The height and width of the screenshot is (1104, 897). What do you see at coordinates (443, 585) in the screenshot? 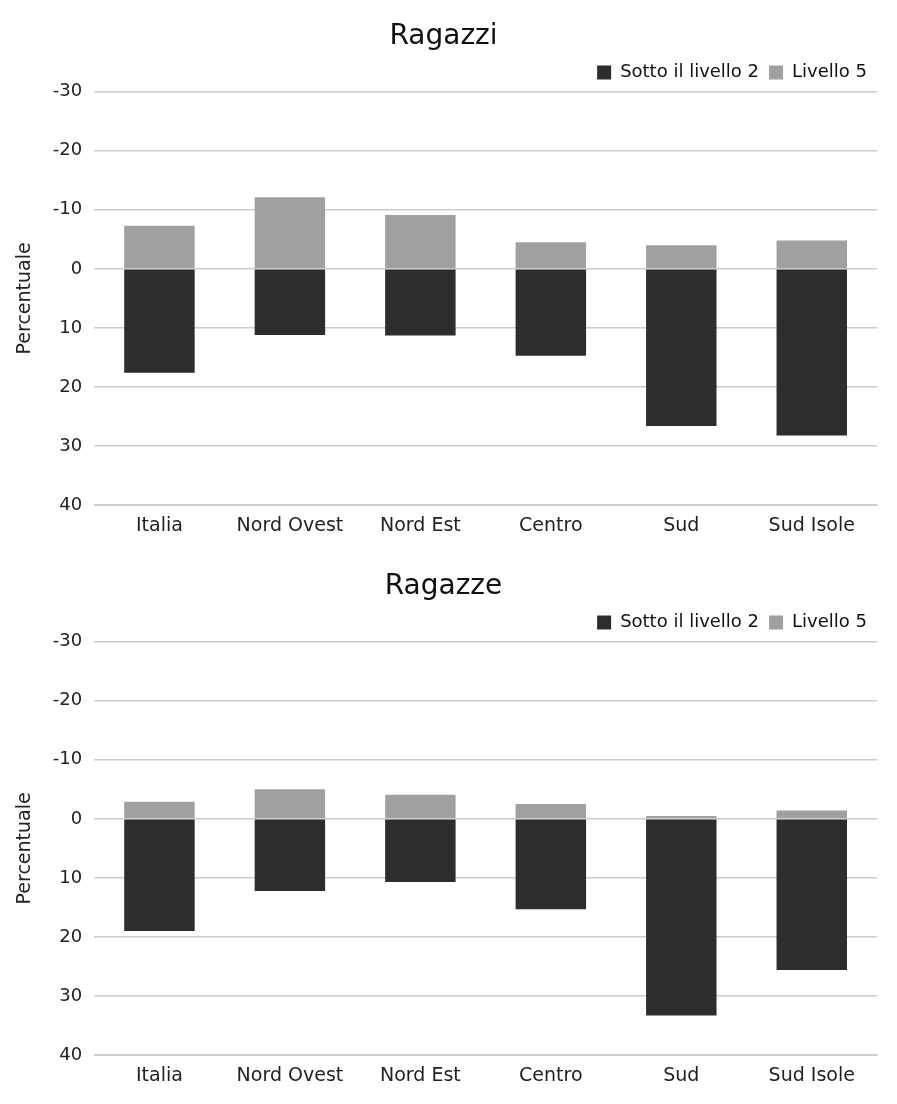
I see `chart-title: Ragazze` at bounding box center [443, 585].